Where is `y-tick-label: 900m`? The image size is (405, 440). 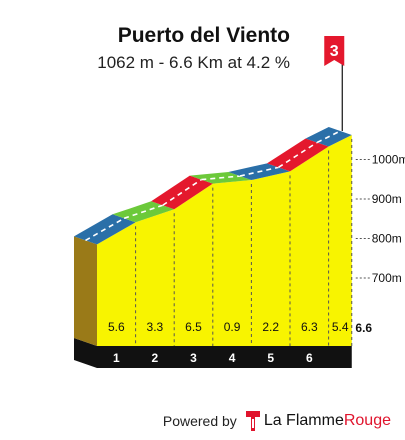 y-tick-label: 900m is located at coordinates (387, 199).